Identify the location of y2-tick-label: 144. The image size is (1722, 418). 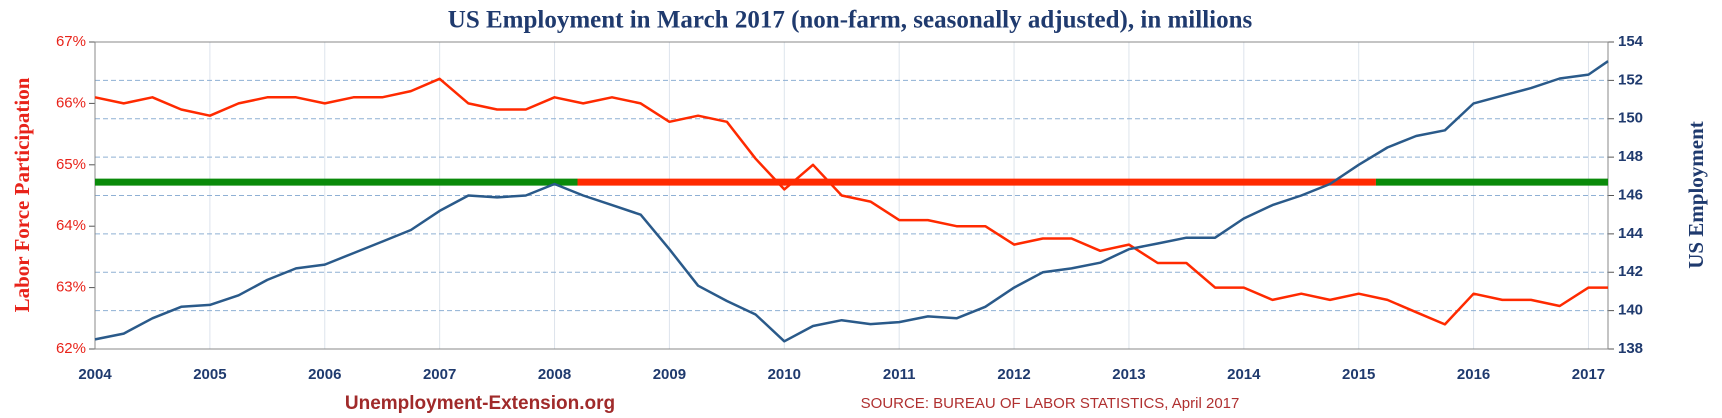
(1631, 233).